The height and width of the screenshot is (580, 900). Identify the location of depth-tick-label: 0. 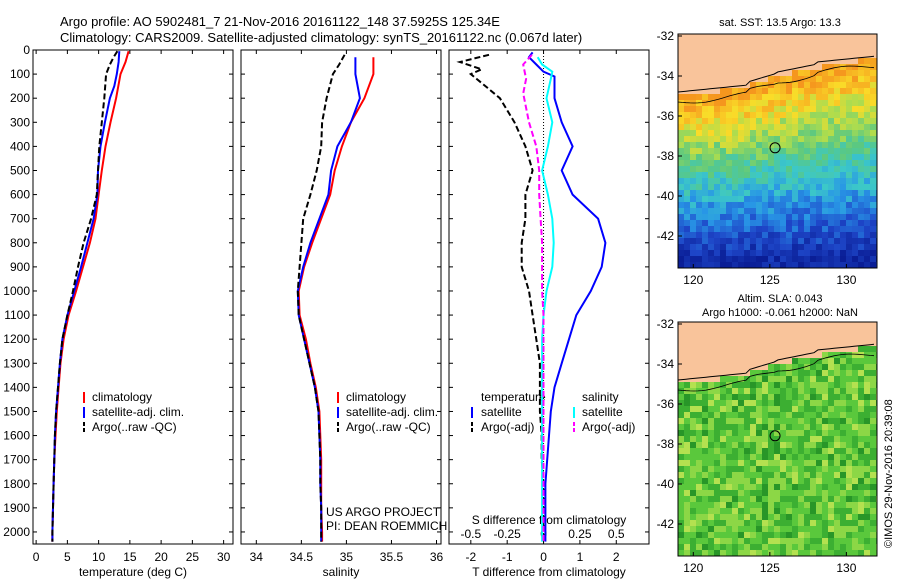
(26, 50).